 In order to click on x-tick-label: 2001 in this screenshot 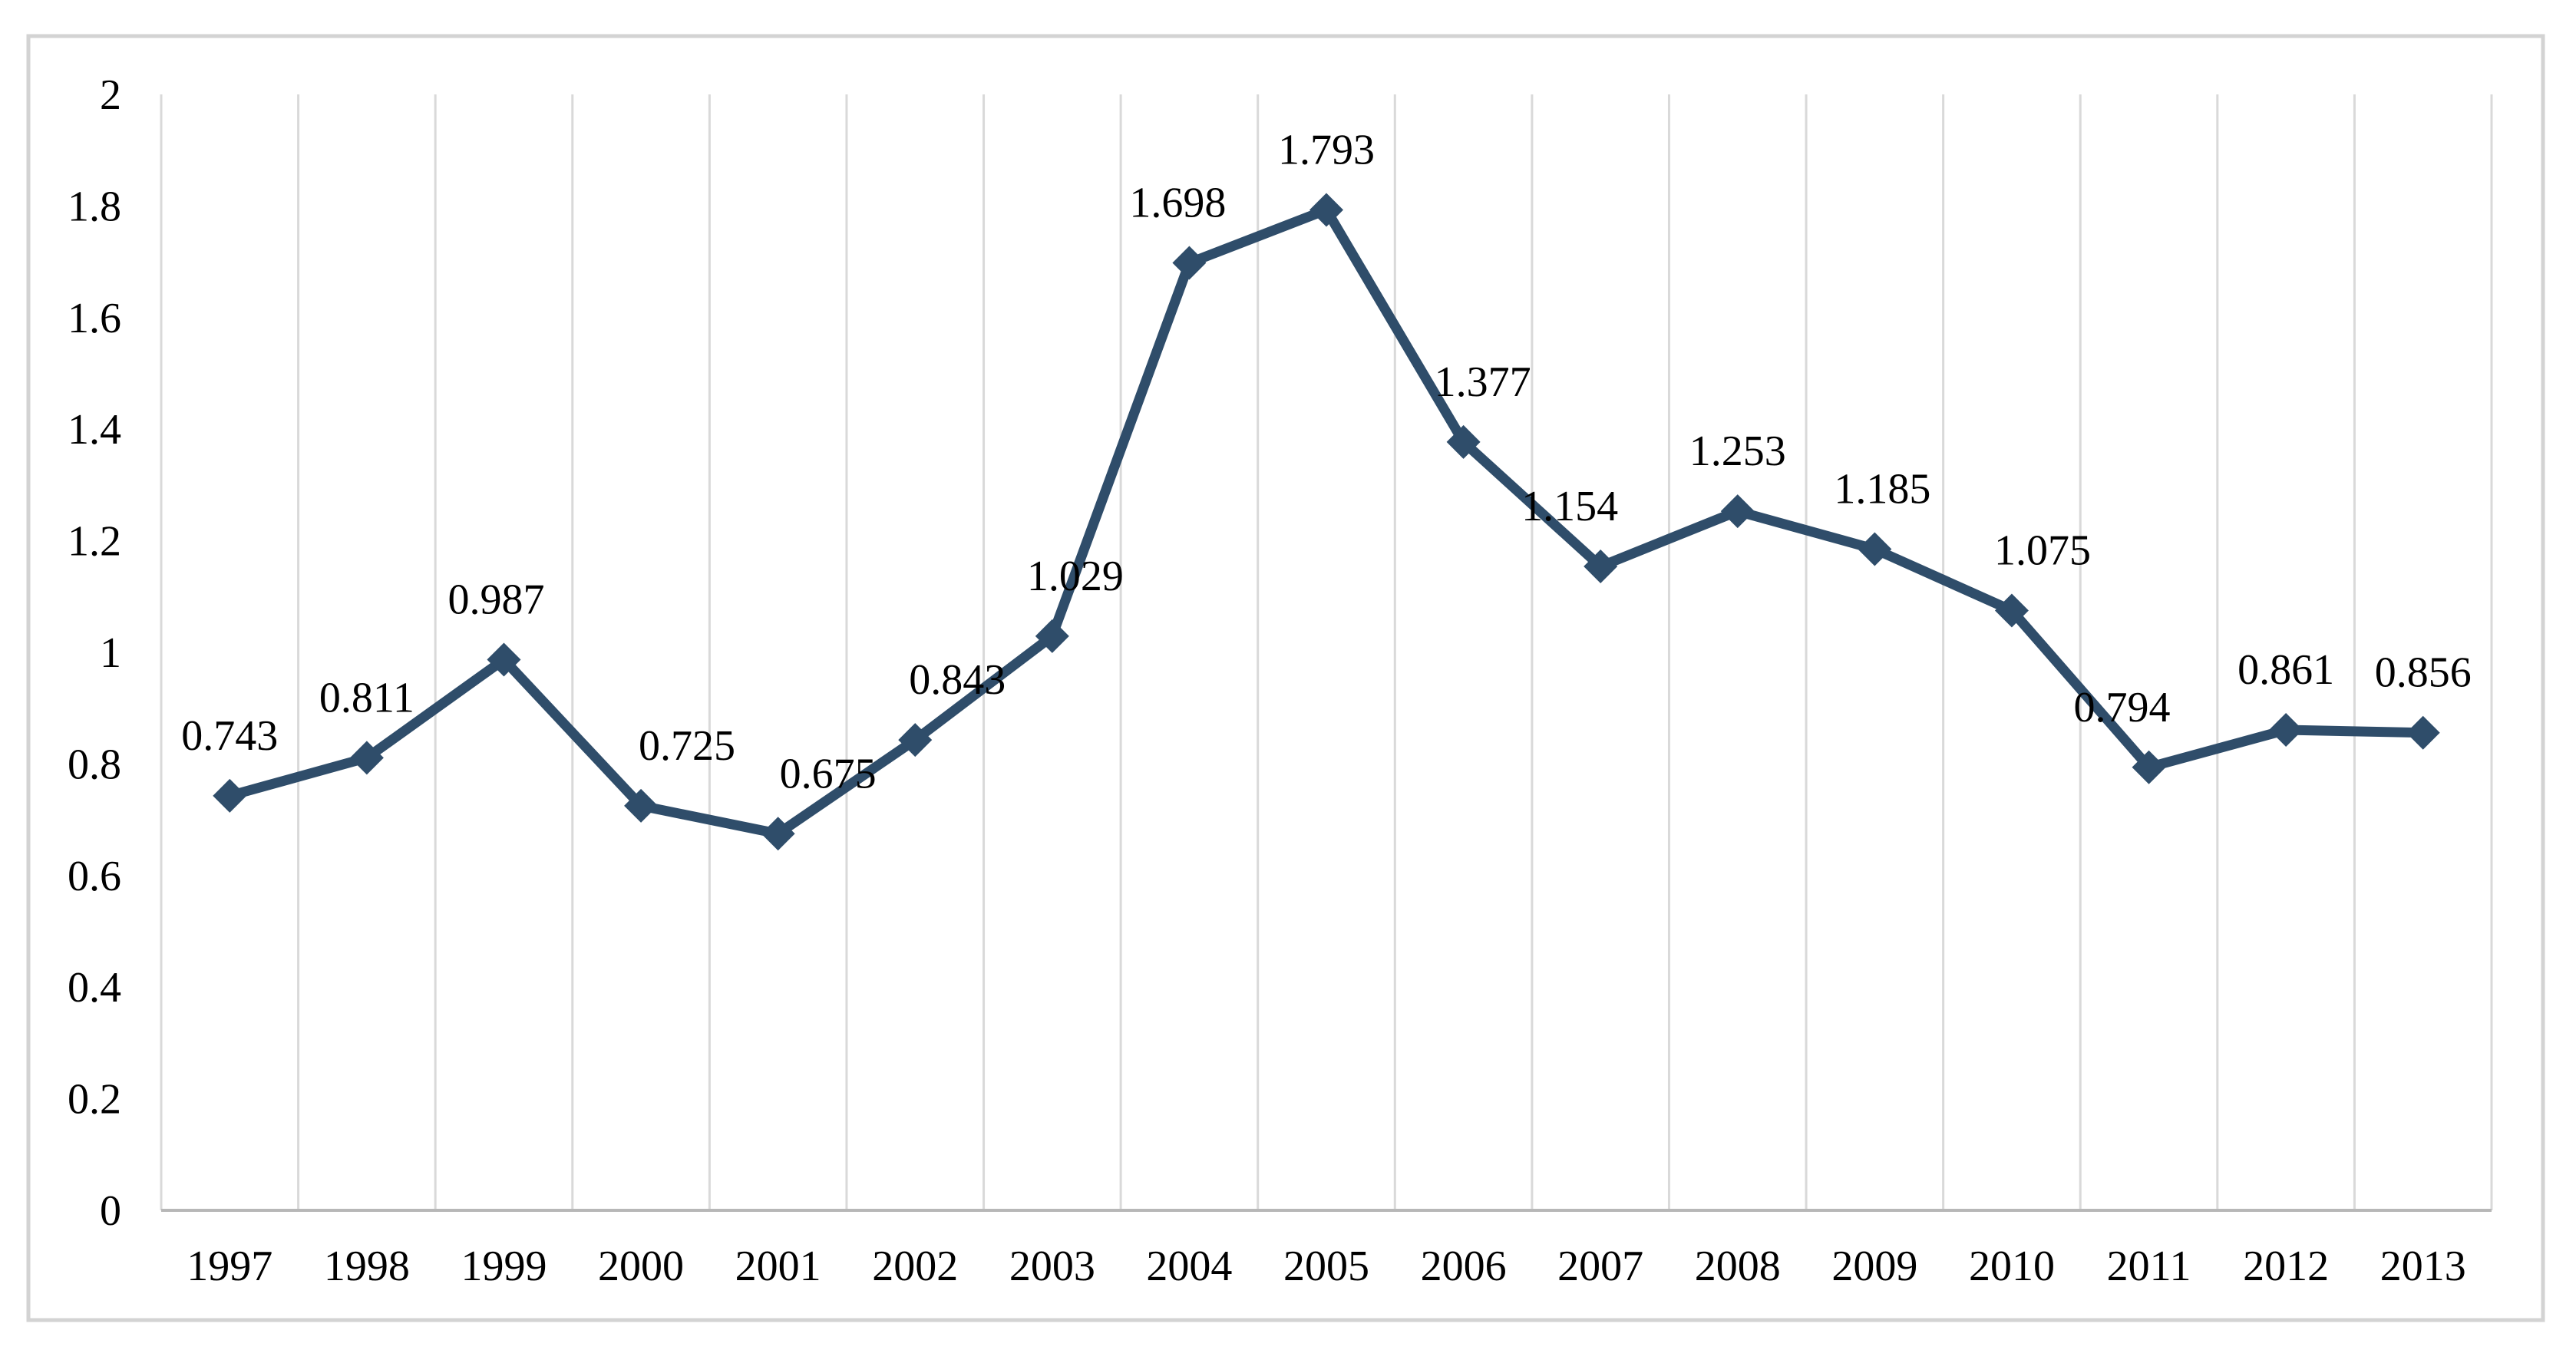, I will do `click(778, 1266)`.